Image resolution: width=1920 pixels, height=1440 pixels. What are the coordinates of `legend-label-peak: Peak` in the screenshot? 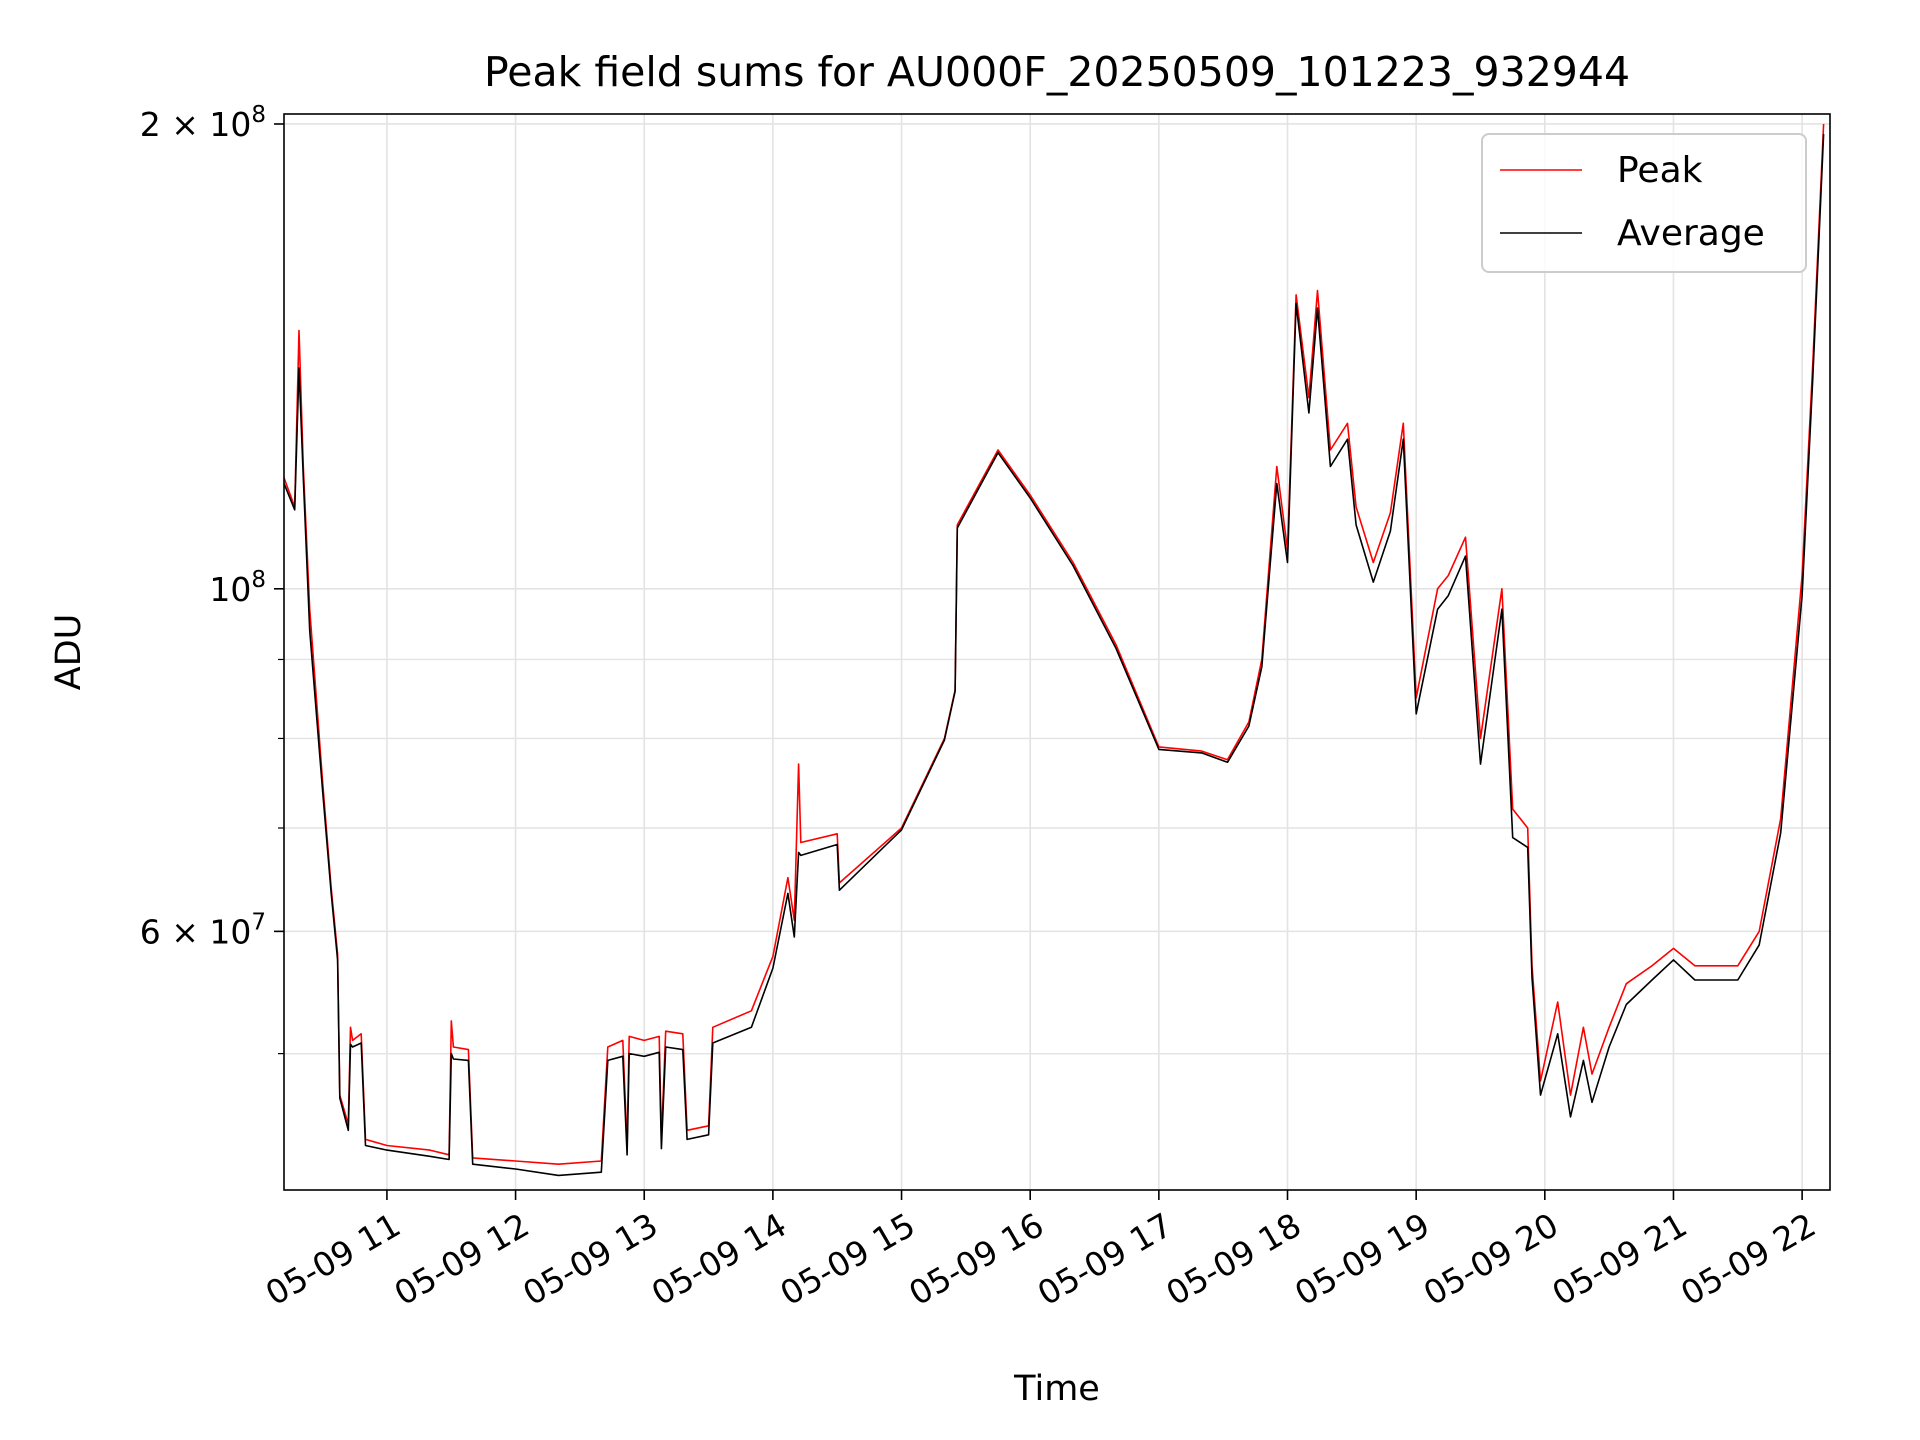 It's located at (1660, 170).